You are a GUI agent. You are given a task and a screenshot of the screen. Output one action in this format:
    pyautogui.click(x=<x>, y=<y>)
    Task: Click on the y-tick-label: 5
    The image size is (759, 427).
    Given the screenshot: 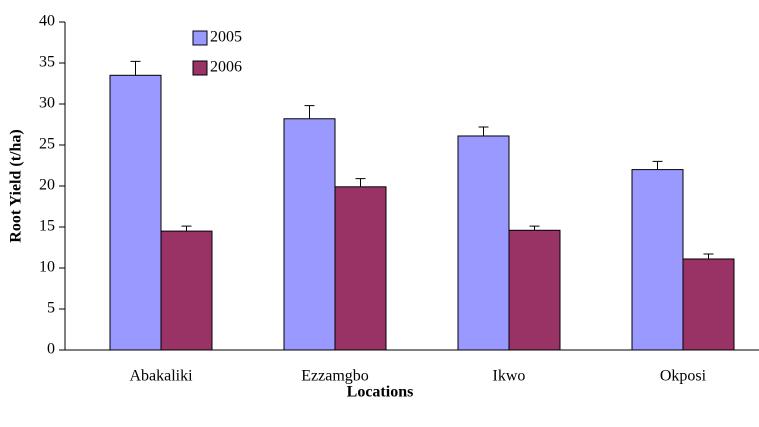 What is the action you would take?
    pyautogui.click(x=51, y=308)
    